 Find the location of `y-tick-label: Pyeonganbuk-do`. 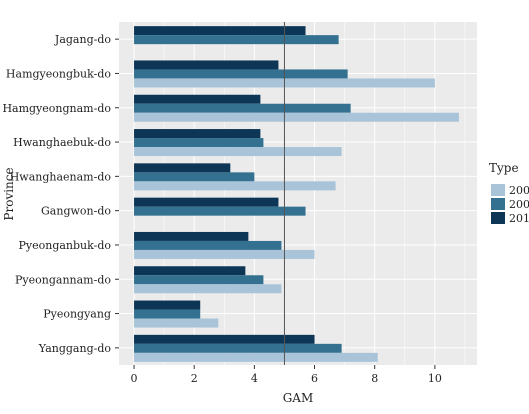

y-tick-label: Pyeonganbuk-do is located at coordinates (65, 245).